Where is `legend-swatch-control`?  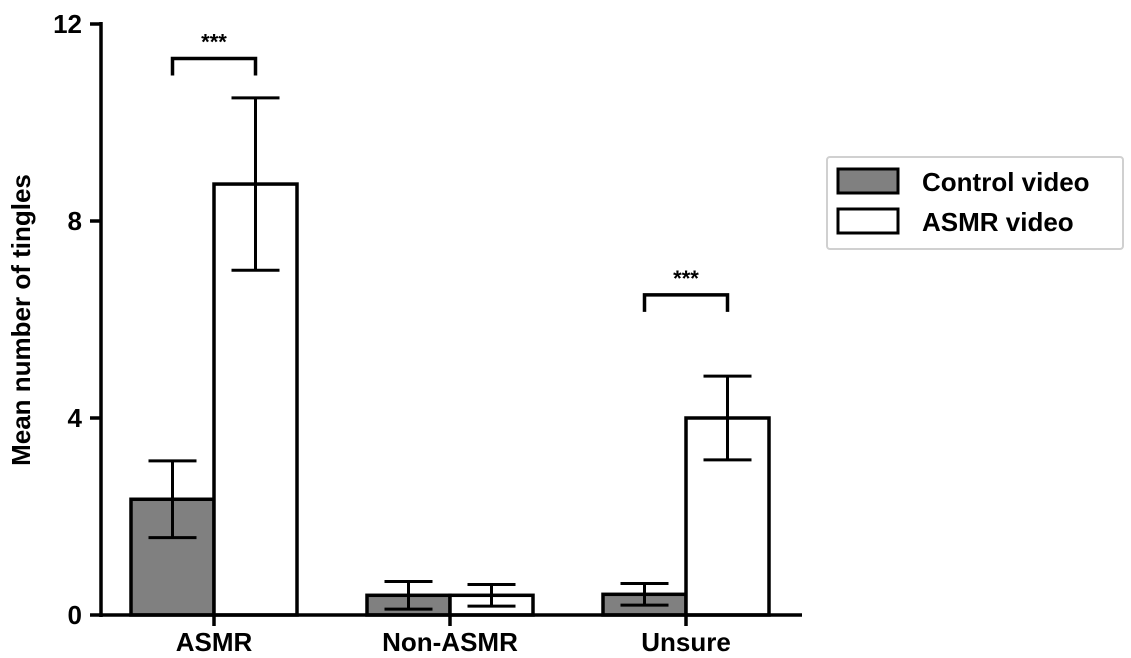
legend-swatch-control is located at coordinates (868, 181).